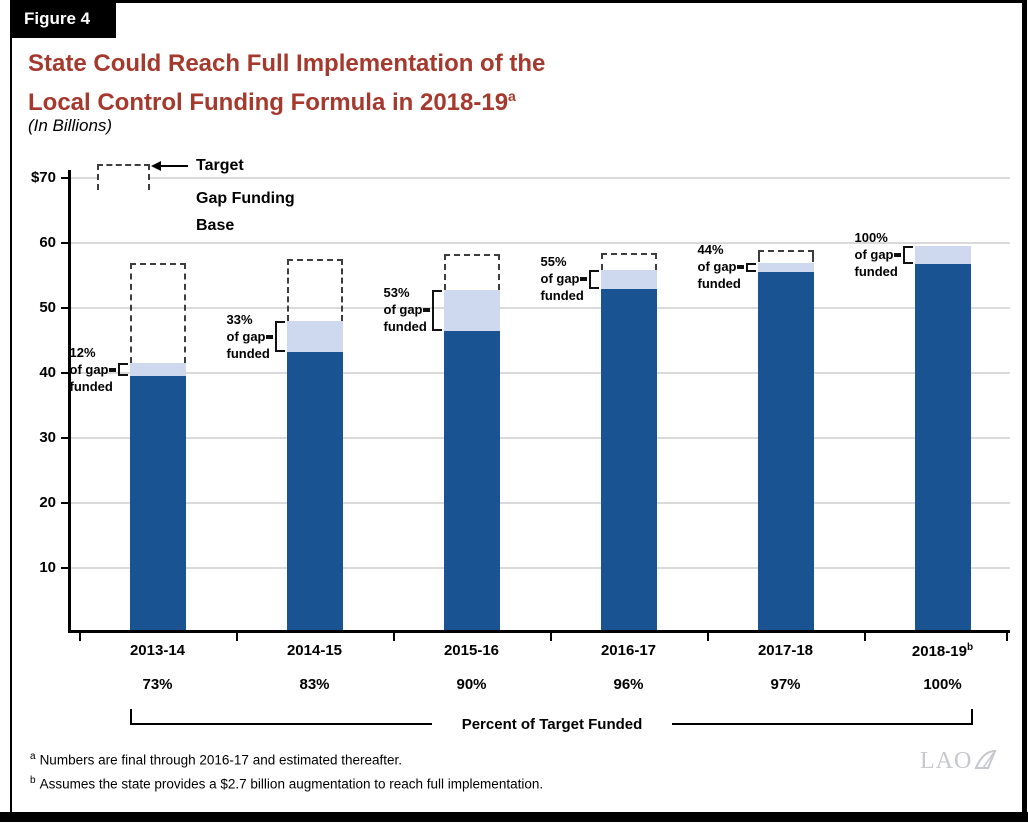  Describe the element at coordinates (11, 406) in the screenshot. I see `frame-border-left` at that location.